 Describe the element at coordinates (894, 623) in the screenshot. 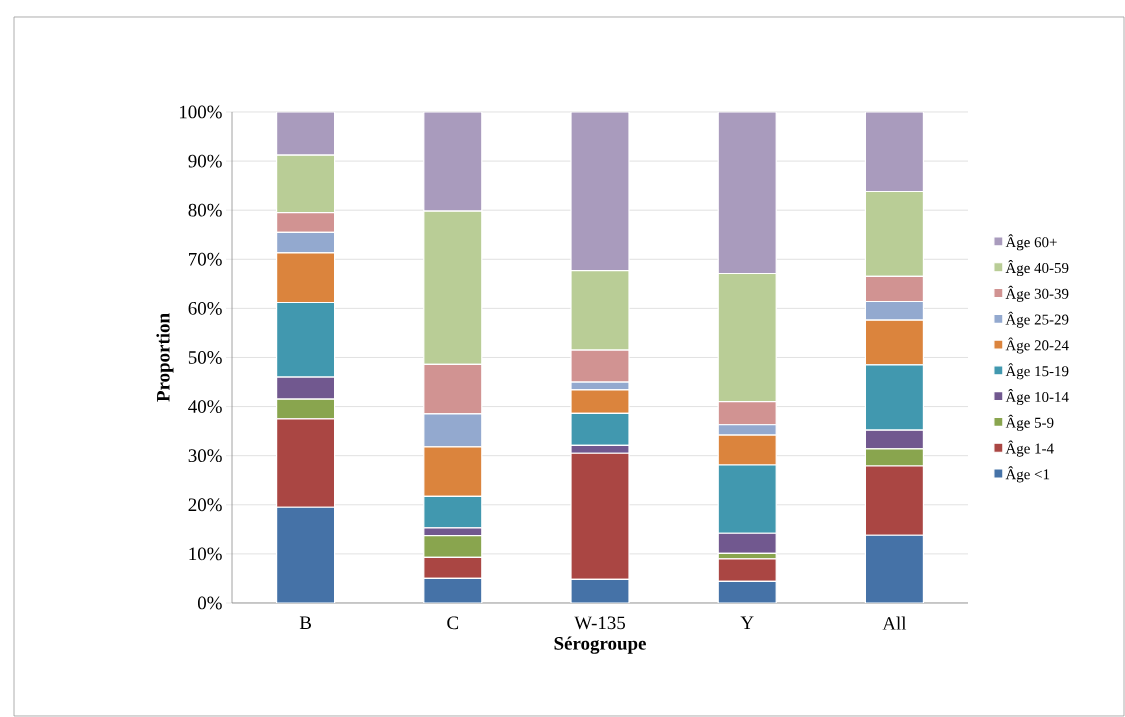

I see `x-tick-label: All` at that location.